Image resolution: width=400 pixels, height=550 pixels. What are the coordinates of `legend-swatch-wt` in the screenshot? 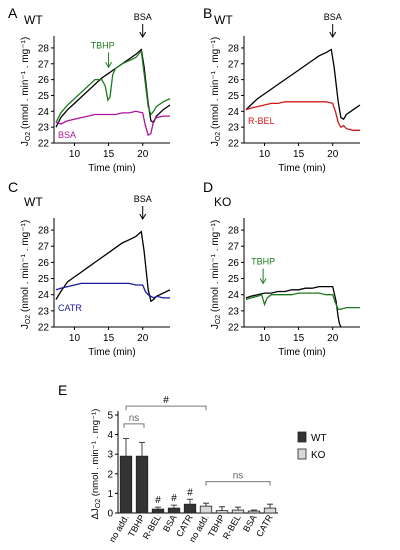 It's located at (302, 437).